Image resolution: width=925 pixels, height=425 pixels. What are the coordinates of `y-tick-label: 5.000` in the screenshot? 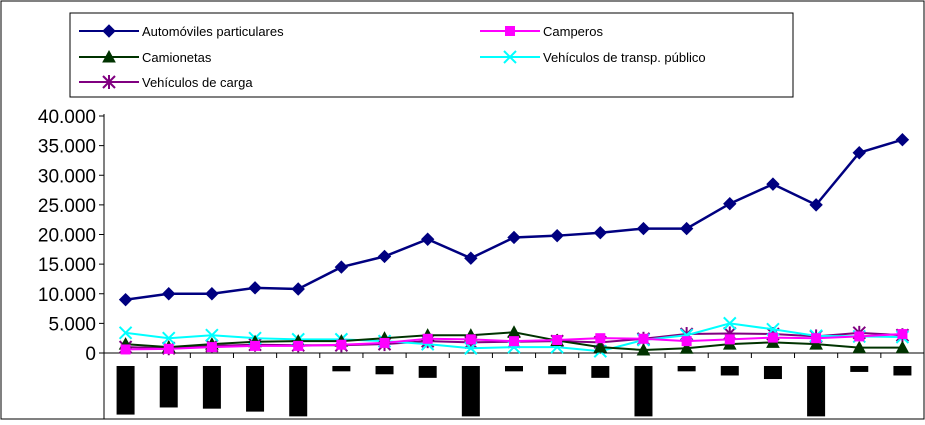 It's located at (72, 324).